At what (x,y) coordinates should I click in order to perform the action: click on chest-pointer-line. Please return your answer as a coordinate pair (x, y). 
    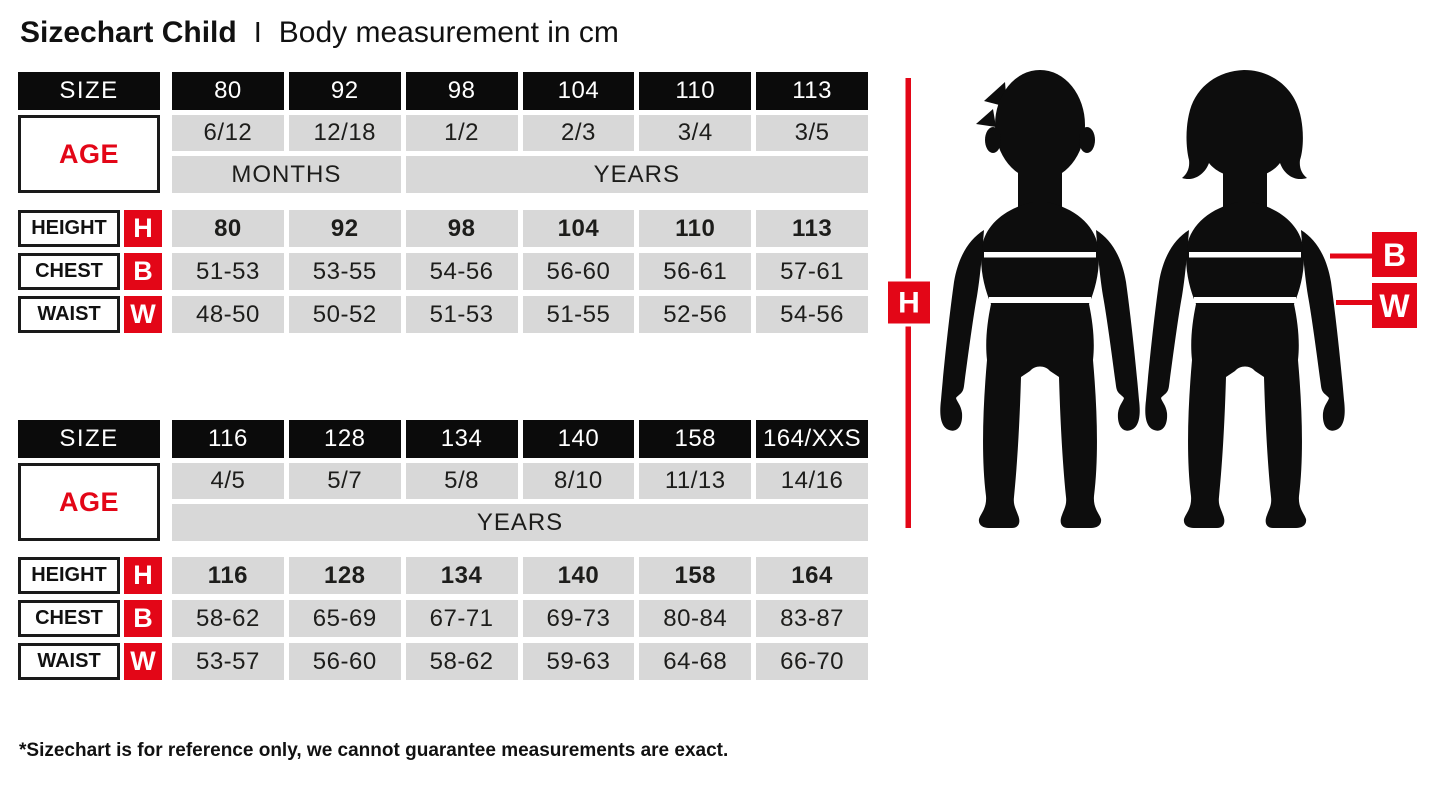
    Looking at the image, I should click on (1351, 256).